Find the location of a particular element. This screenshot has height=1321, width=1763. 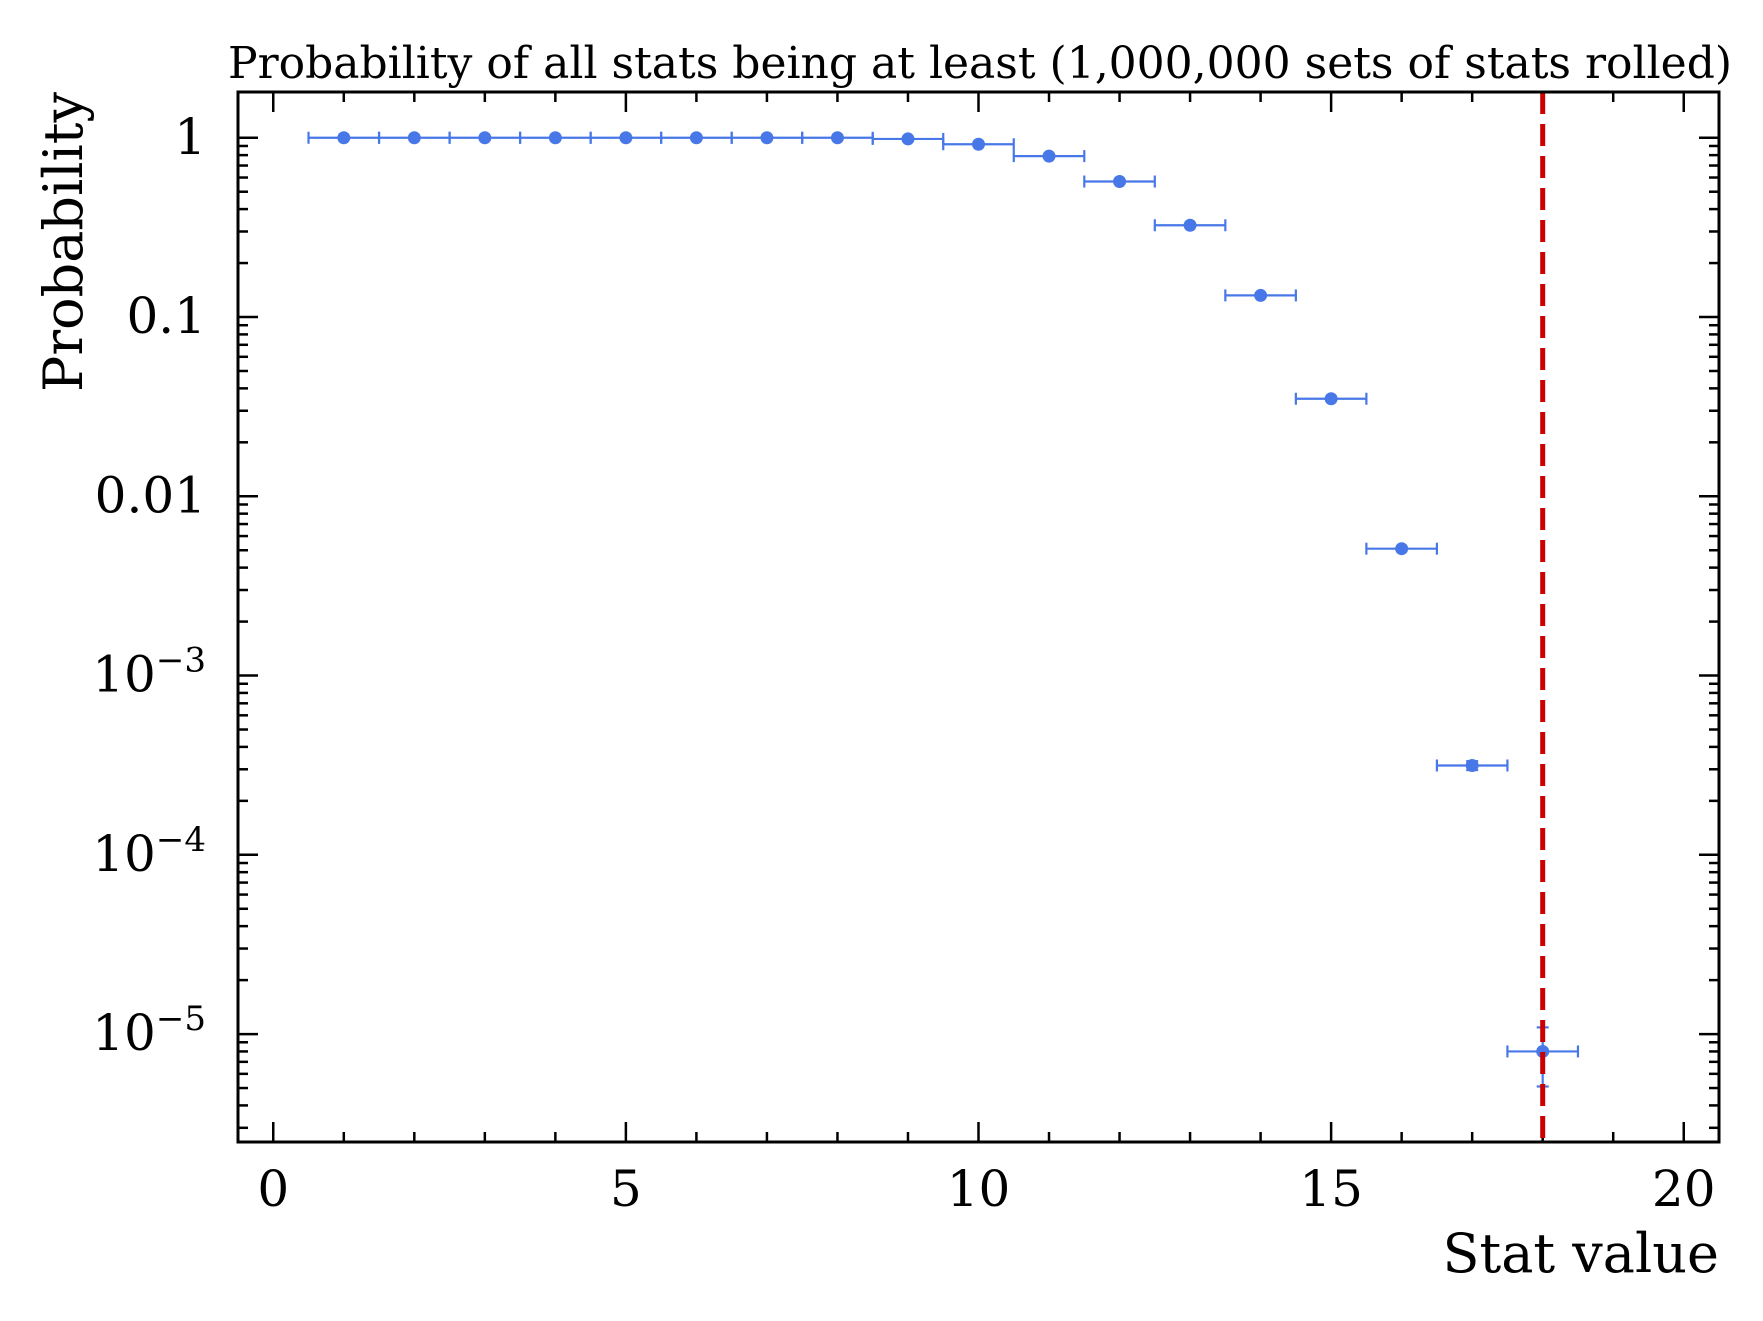

y-tick-label: 10⁻³ is located at coordinates (149, 672).